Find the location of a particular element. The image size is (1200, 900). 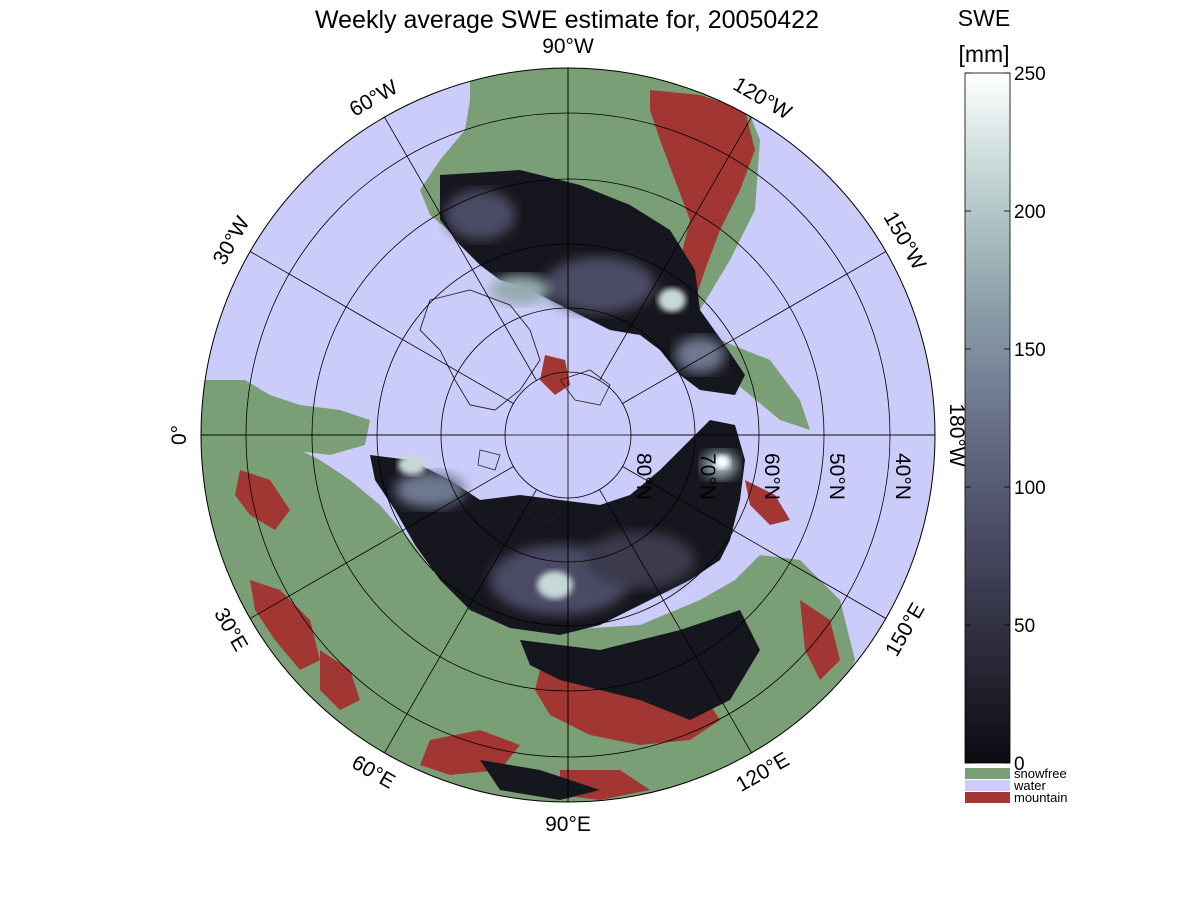

colorbar-tick-label: 150 is located at coordinates (1030, 350).